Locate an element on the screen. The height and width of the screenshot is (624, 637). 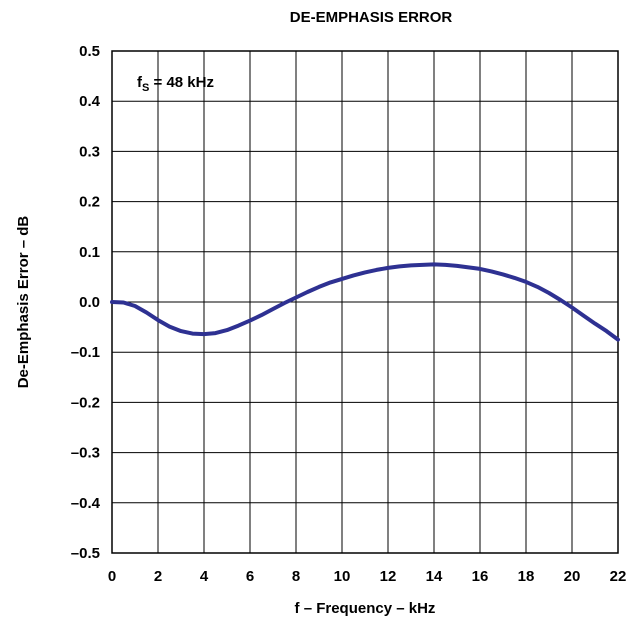
x-tick-label: 20 is located at coordinates (572, 576).